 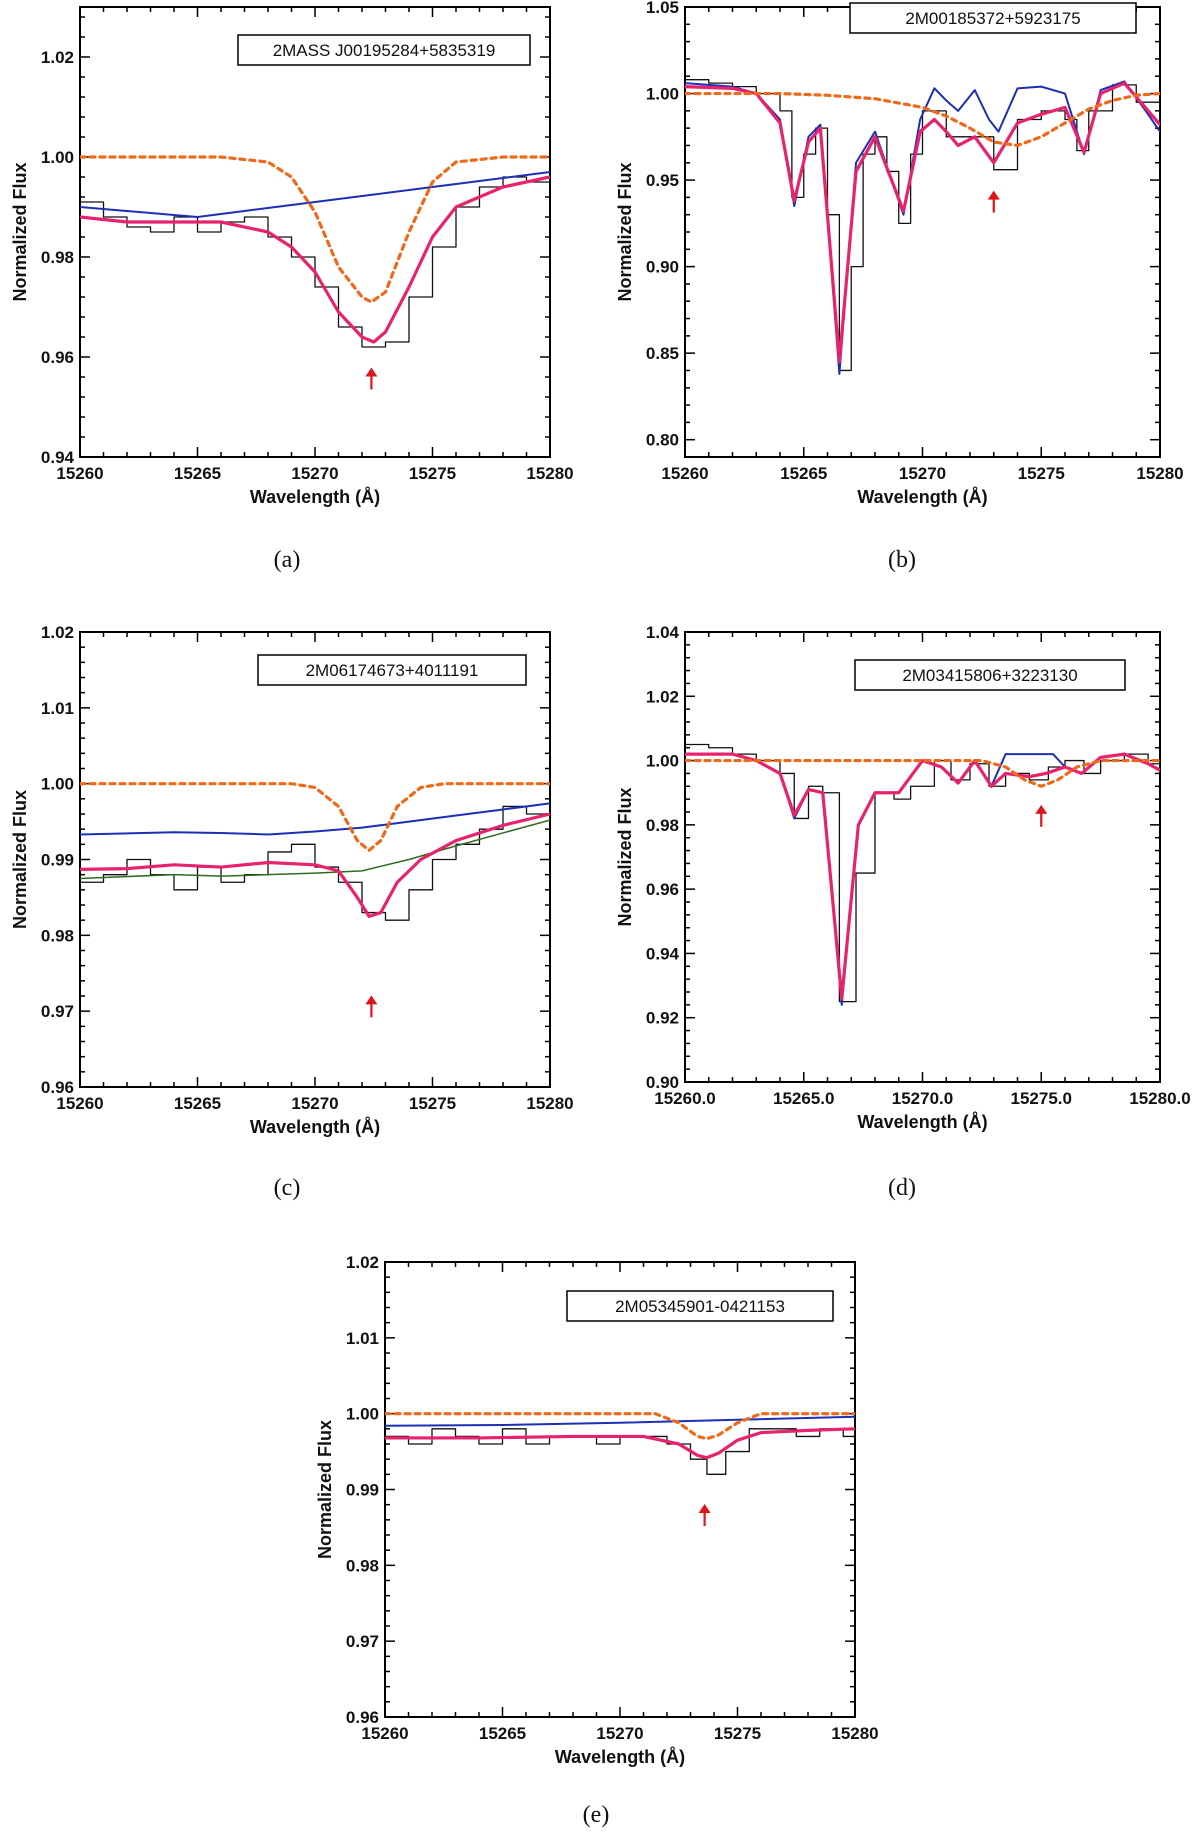 I want to click on star-label: 2MASS J00195284+5835319, so click(x=384, y=50).